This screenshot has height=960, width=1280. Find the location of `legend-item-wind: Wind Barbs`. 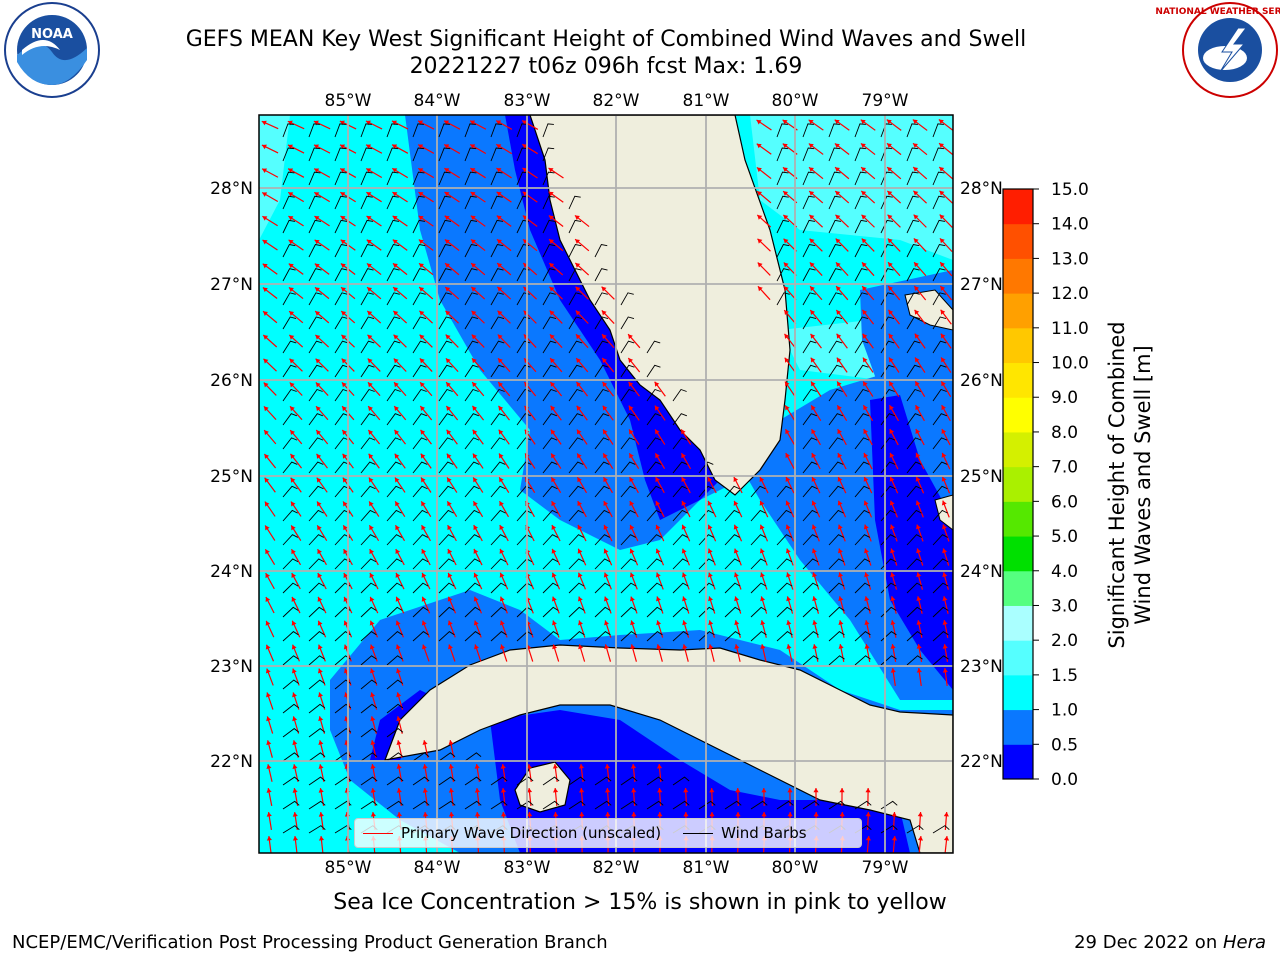

legend-item-wind: Wind Barbs is located at coordinates (741, 833).